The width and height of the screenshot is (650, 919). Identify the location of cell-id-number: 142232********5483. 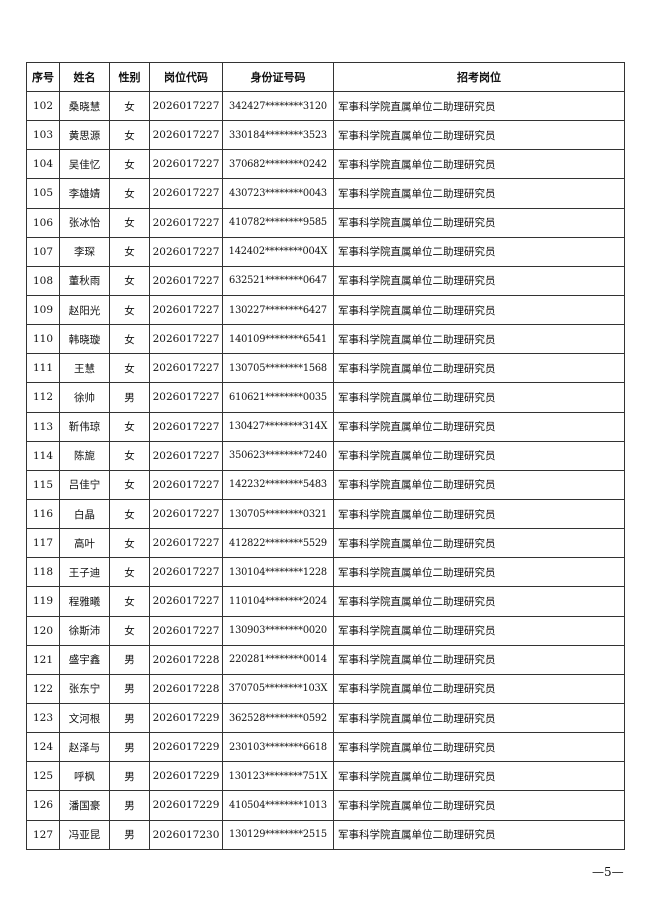
(278, 484).